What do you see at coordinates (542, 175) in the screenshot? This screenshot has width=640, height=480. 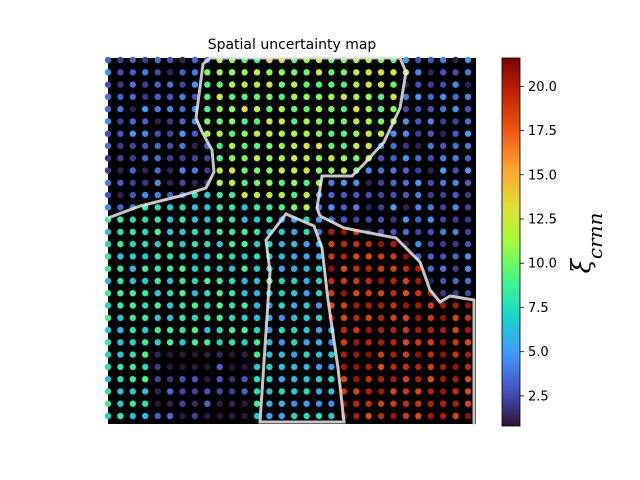 I see `colorbar-tick-label: 15.0` at bounding box center [542, 175].